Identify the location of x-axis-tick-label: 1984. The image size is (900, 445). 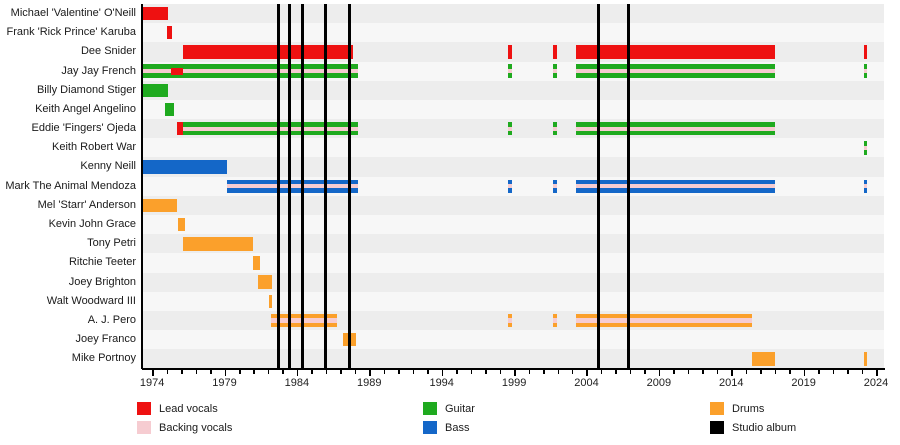
(297, 383).